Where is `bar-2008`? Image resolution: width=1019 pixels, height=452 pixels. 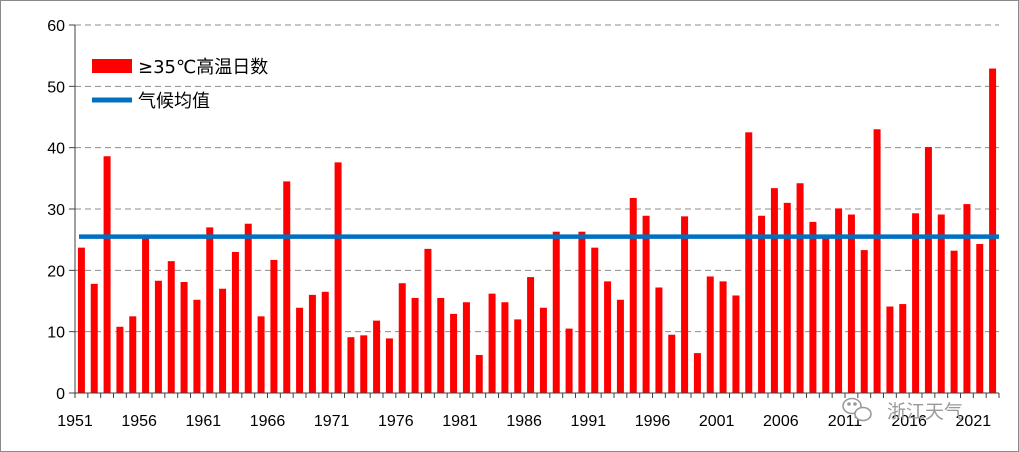
bar-2008 is located at coordinates (813, 307).